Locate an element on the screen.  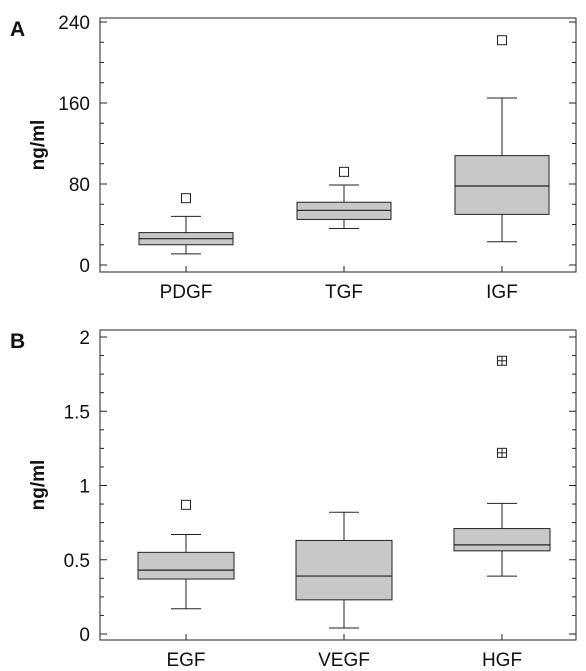
y-tick-label: 0.5 is located at coordinates (77, 561).